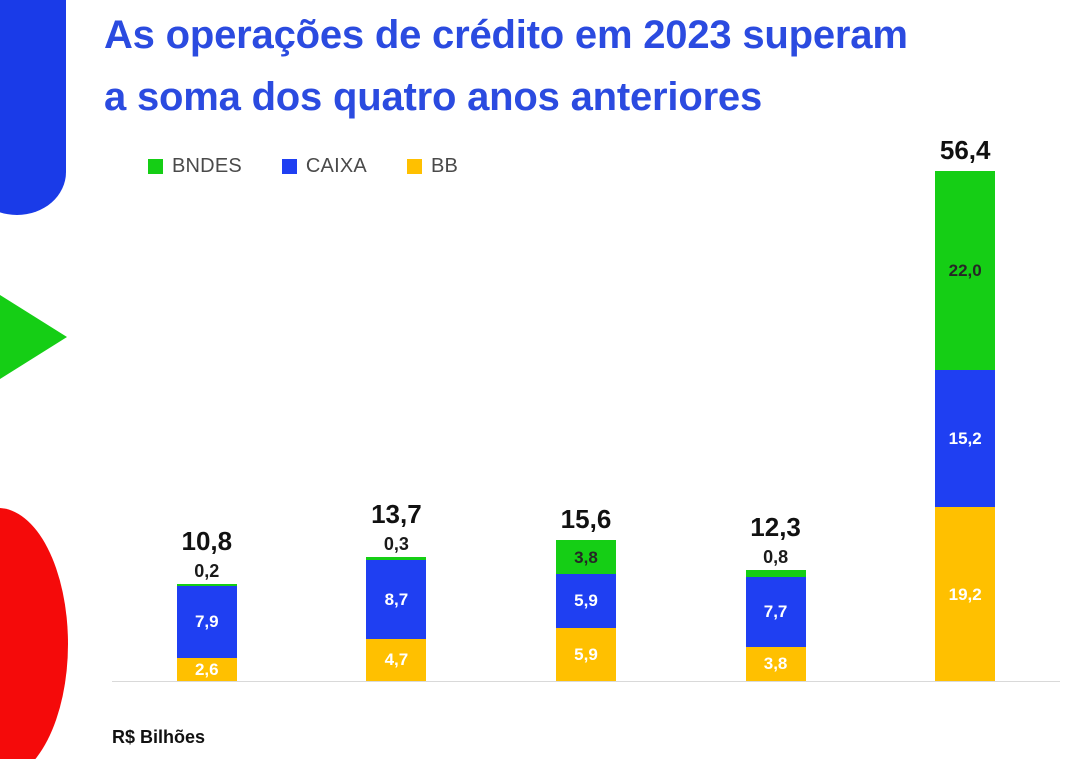 This screenshot has width=1080, height=759. I want to click on bar-group-2023: 22,0 15,2 19,2 56,4, so click(965, 405).